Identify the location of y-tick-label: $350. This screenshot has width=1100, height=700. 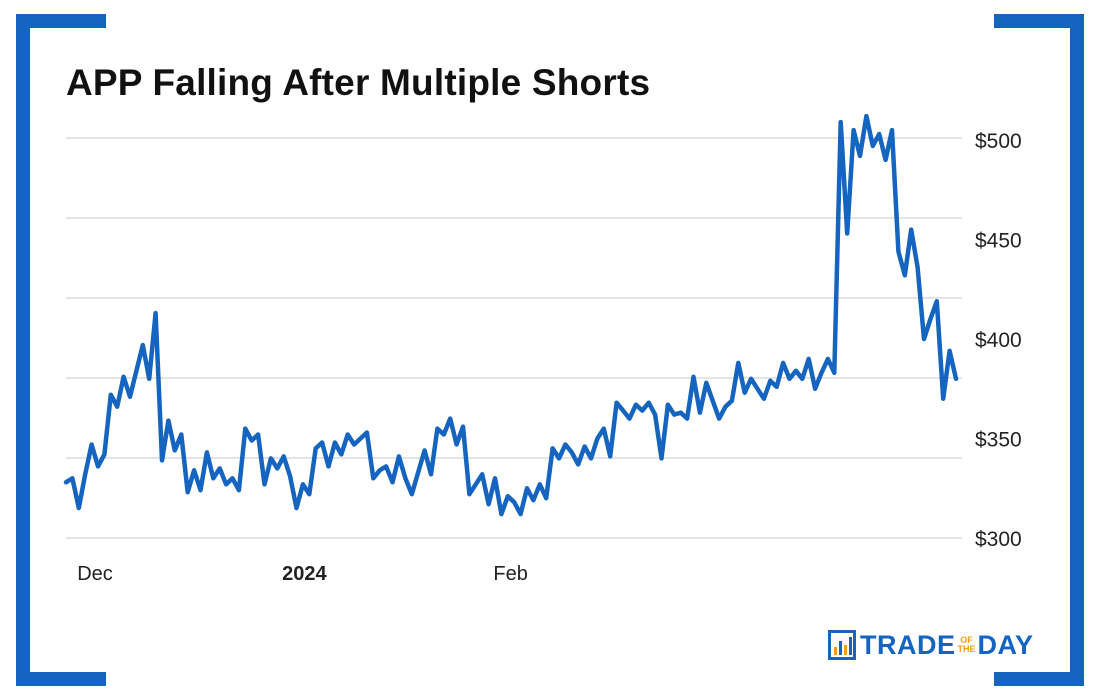
(998, 440).